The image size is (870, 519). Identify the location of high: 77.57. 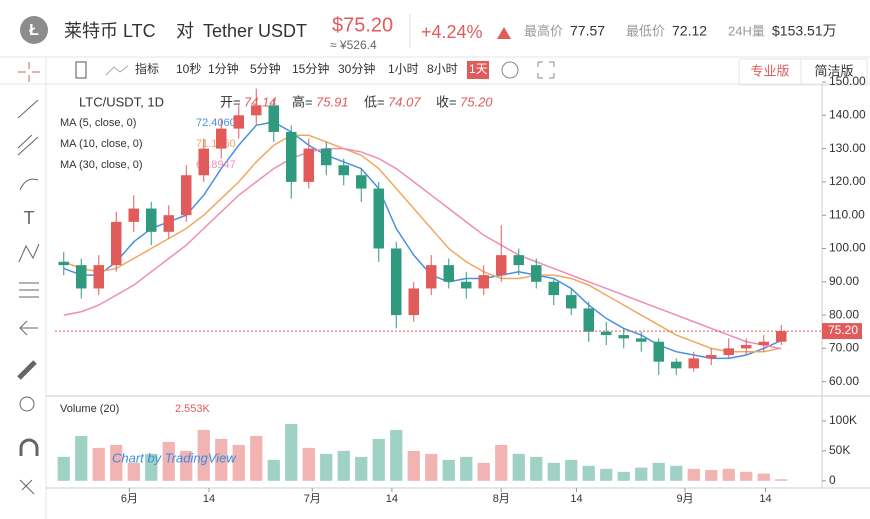
(587, 31).